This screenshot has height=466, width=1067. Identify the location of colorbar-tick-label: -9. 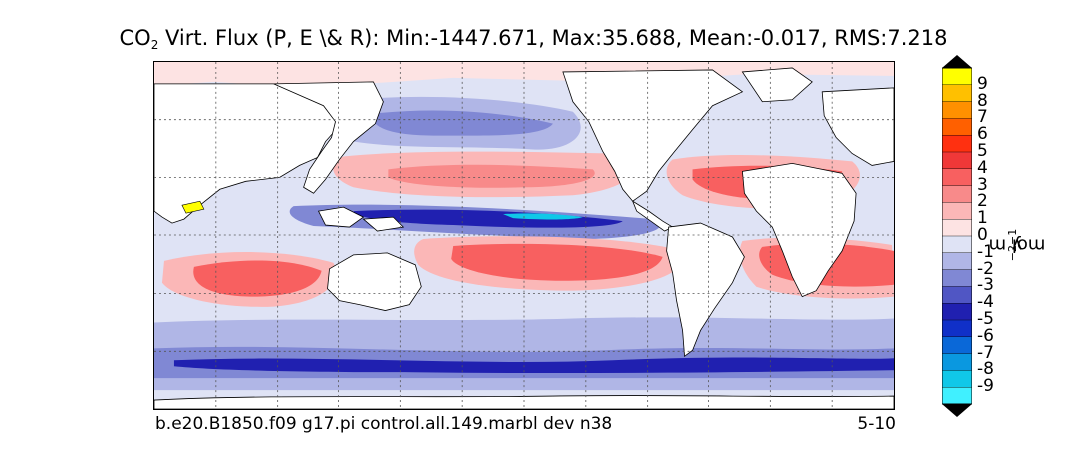
(985, 386).